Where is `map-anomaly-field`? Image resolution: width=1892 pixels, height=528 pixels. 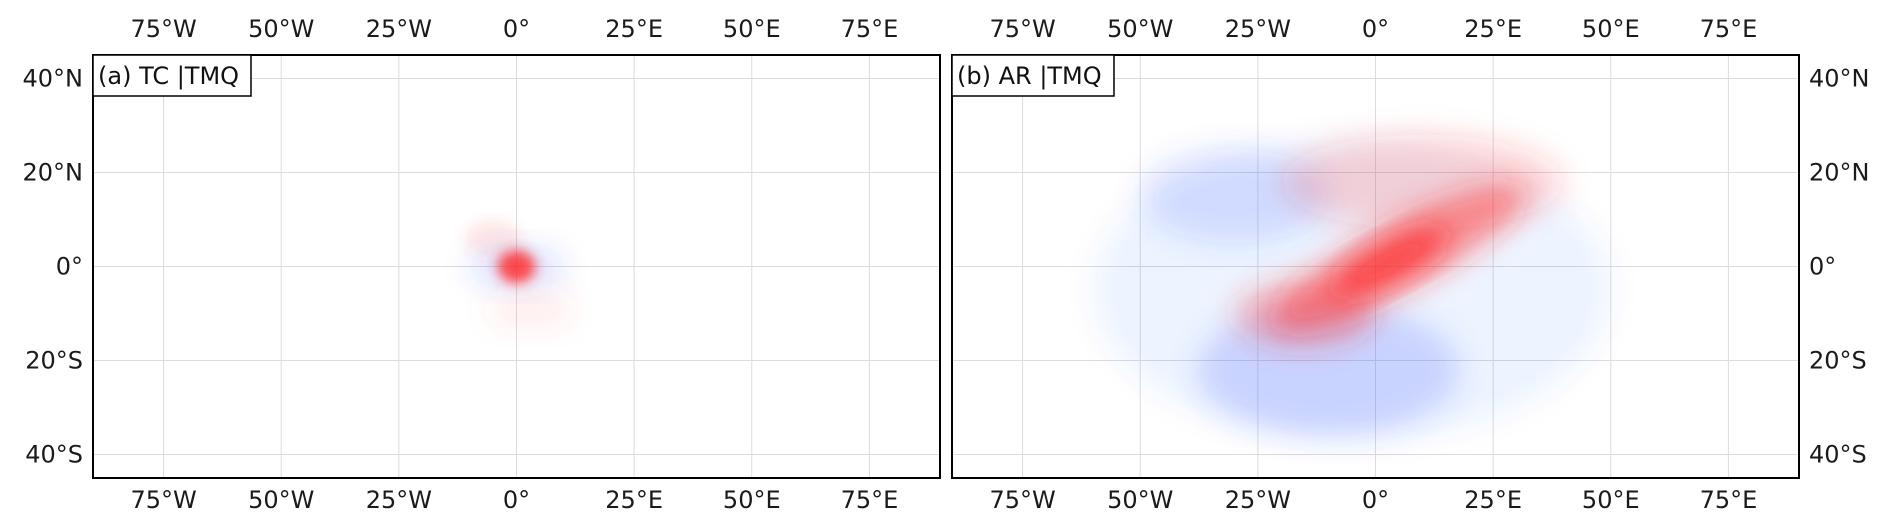
map-anomaly-field is located at coordinates (518, 273).